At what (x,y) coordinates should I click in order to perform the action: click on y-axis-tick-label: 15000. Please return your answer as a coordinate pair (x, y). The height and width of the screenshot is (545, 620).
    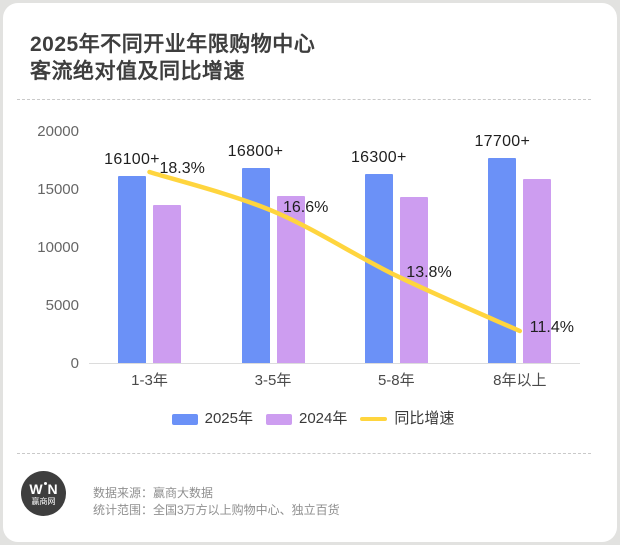
    Looking at the image, I should click on (58, 189).